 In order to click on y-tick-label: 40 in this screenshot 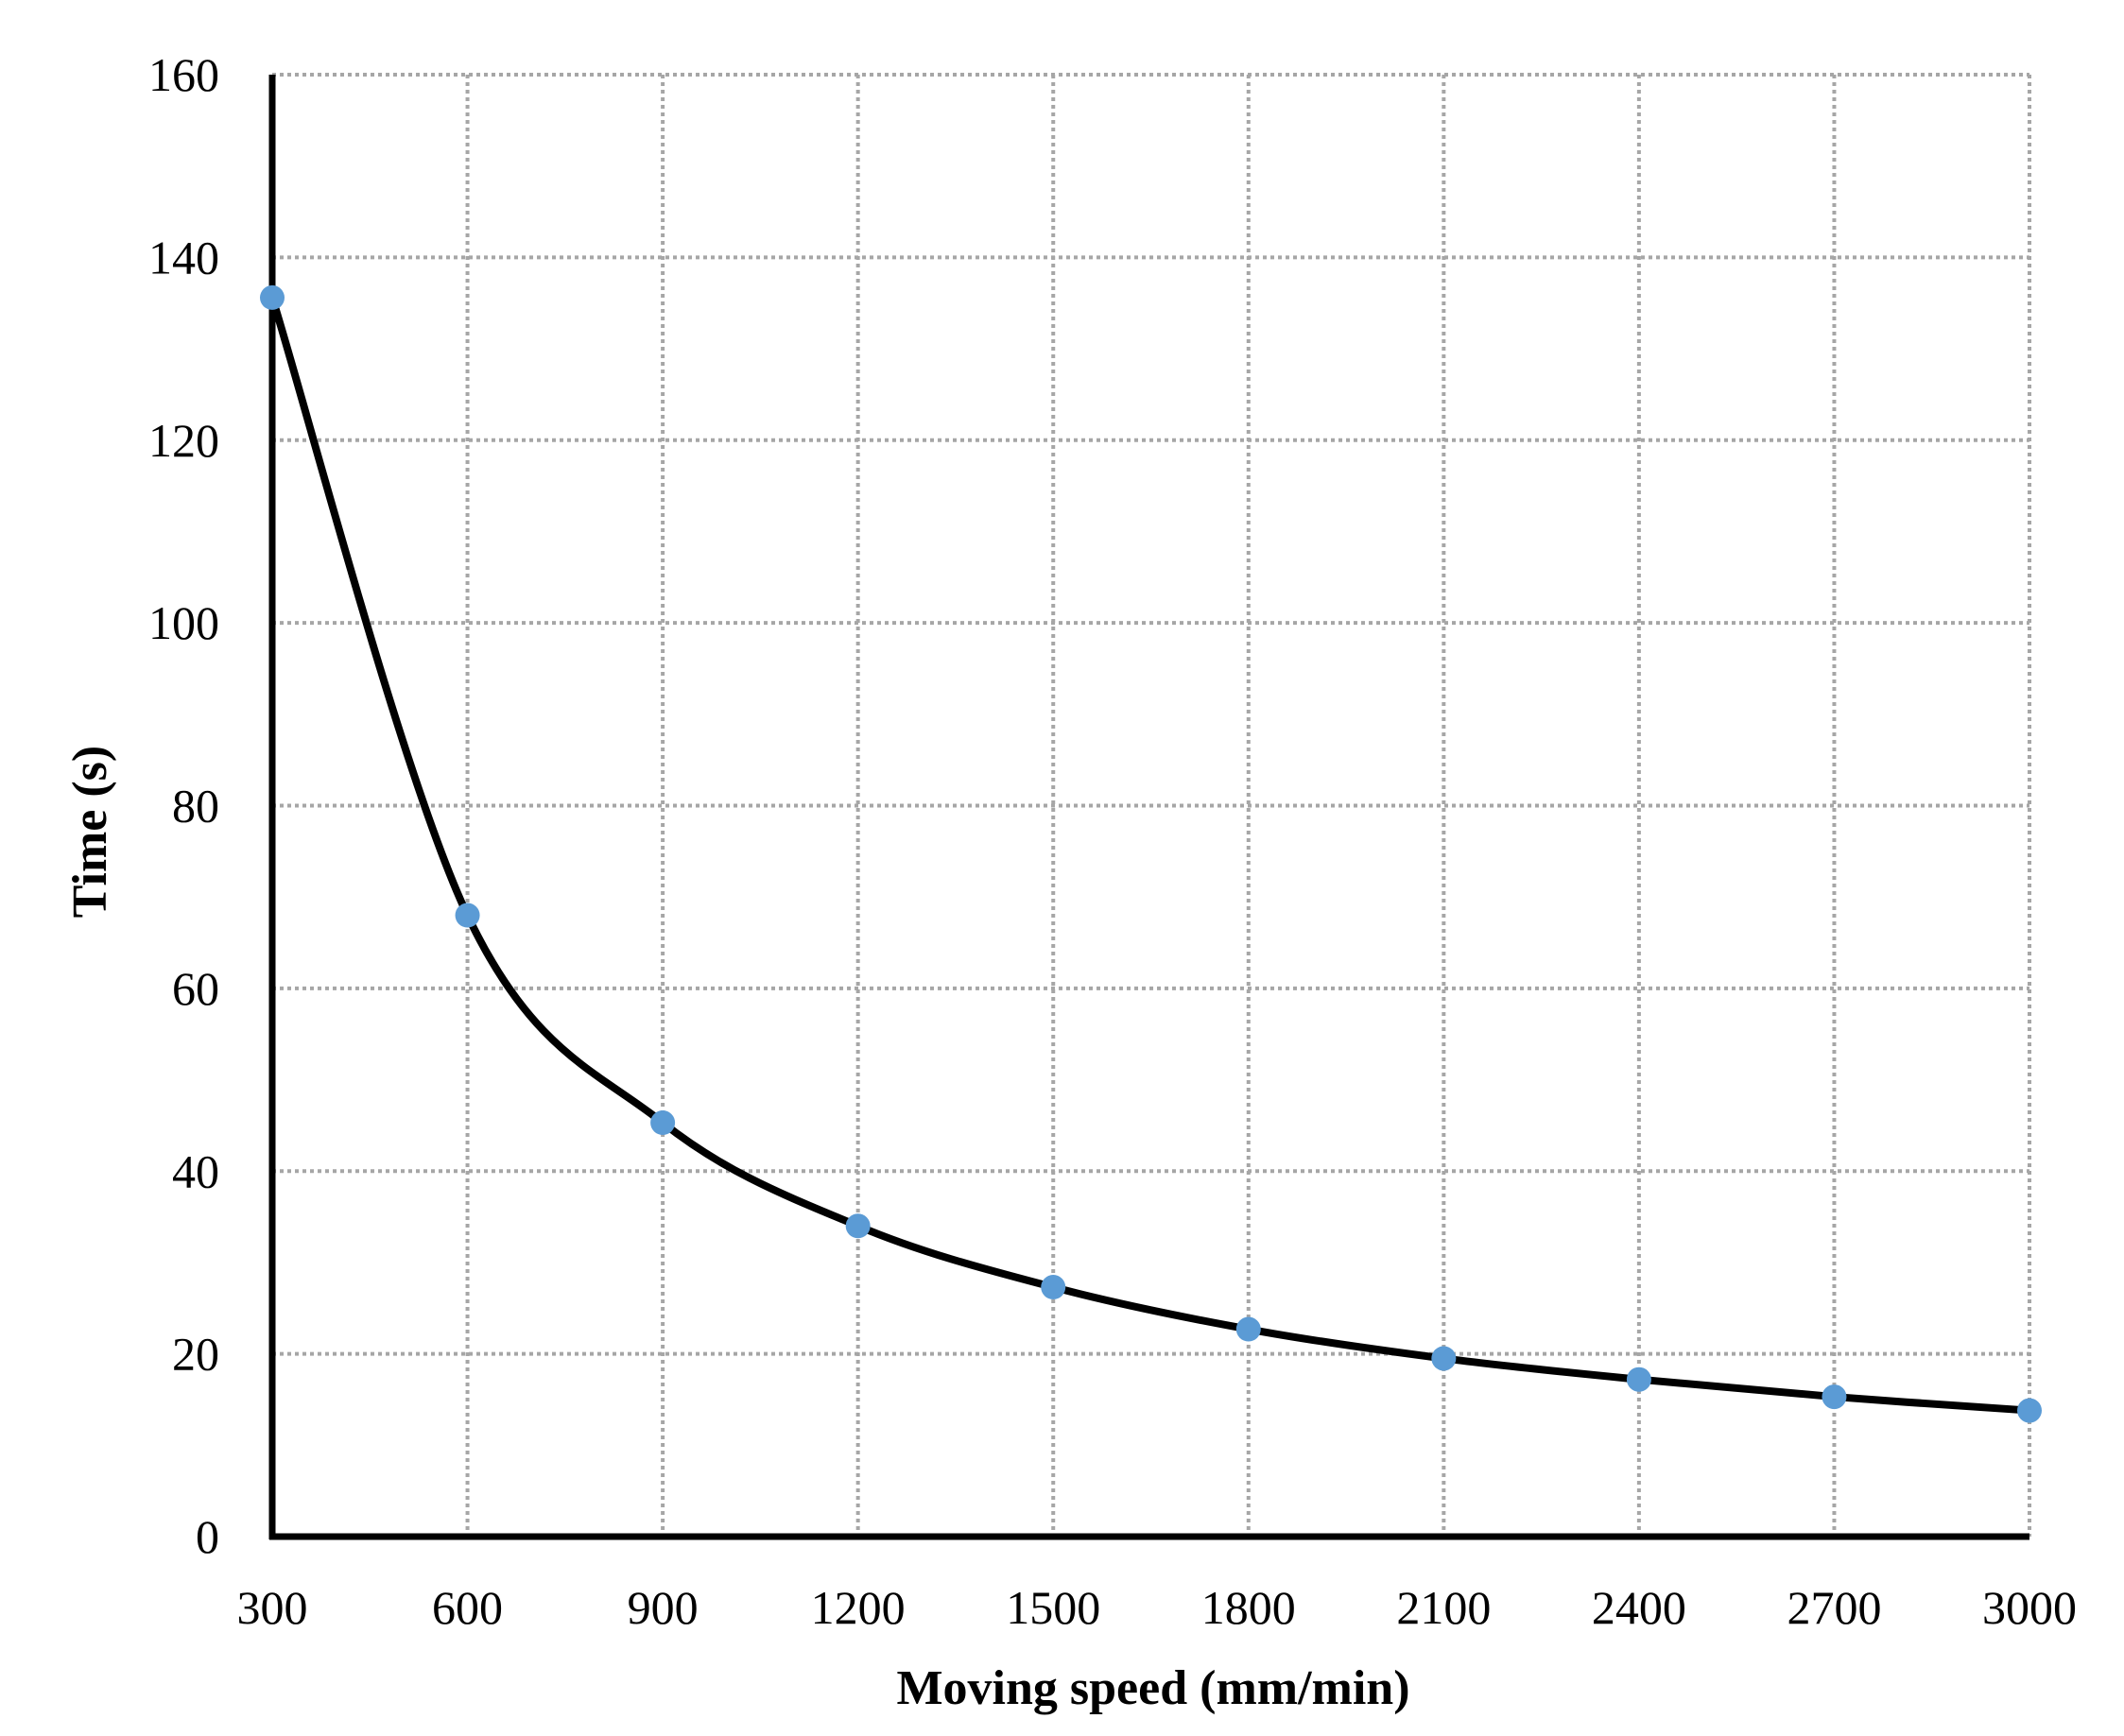, I will do `click(195, 1170)`.